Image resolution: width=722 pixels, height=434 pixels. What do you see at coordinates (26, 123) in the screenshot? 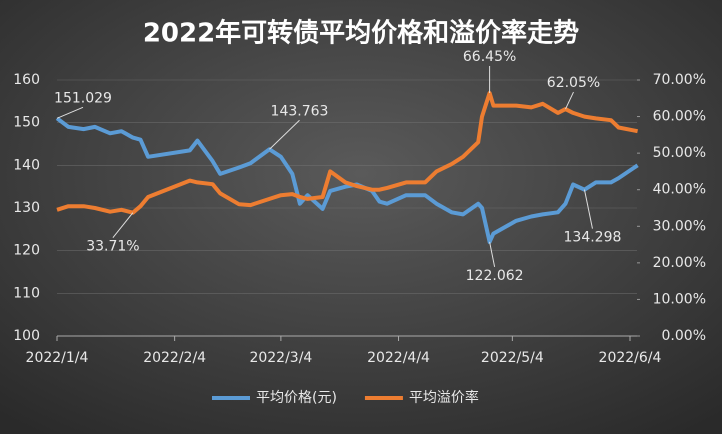
I see `y-tick-label: 150` at bounding box center [26, 123].